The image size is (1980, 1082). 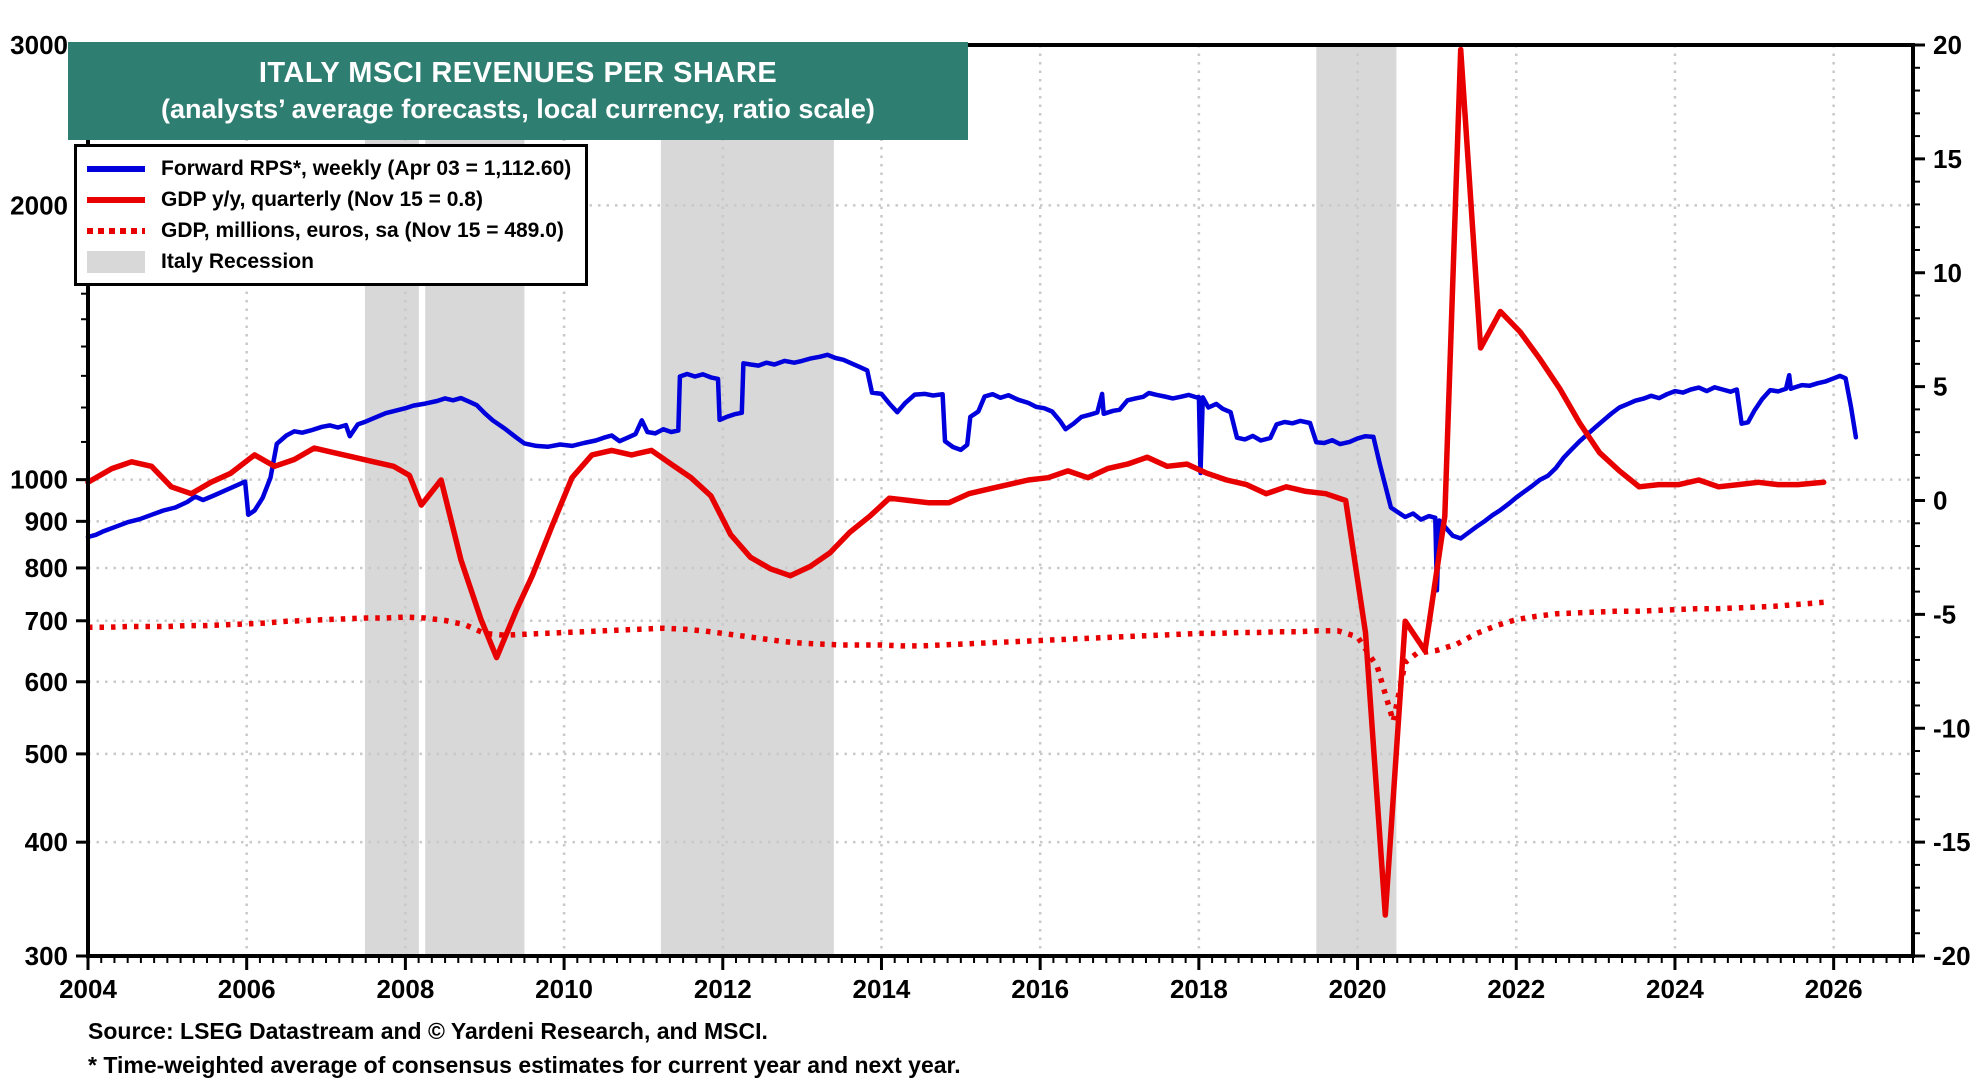 I want to click on right-axis-label: -20, so click(x=1952, y=956).